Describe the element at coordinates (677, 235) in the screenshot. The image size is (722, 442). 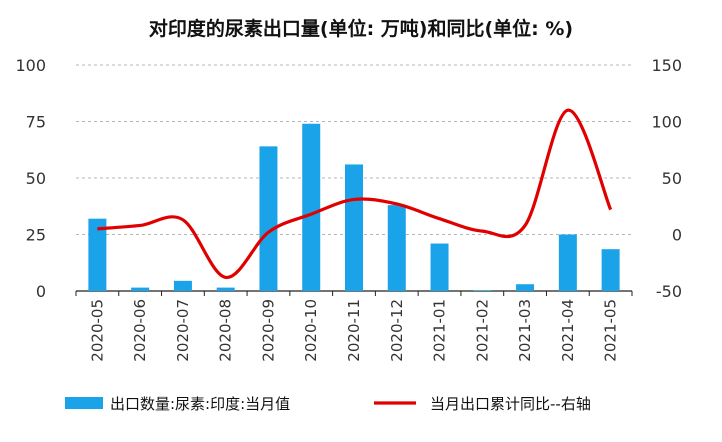
I see `y-right-tick-label: 0` at that location.